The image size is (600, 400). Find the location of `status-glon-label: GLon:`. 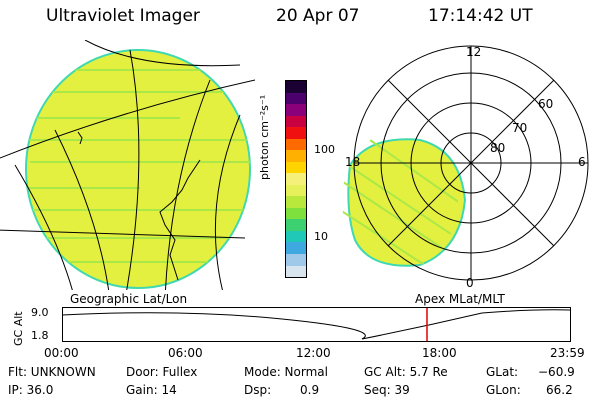

status-glon-label: GLon: is located at coordinates (503, 390).